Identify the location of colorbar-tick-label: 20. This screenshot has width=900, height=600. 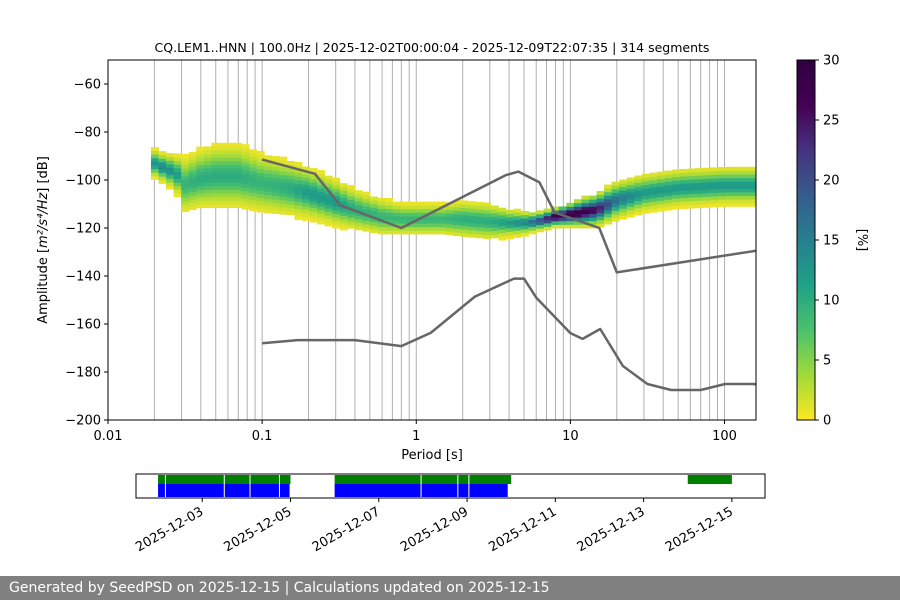
(831, 181).